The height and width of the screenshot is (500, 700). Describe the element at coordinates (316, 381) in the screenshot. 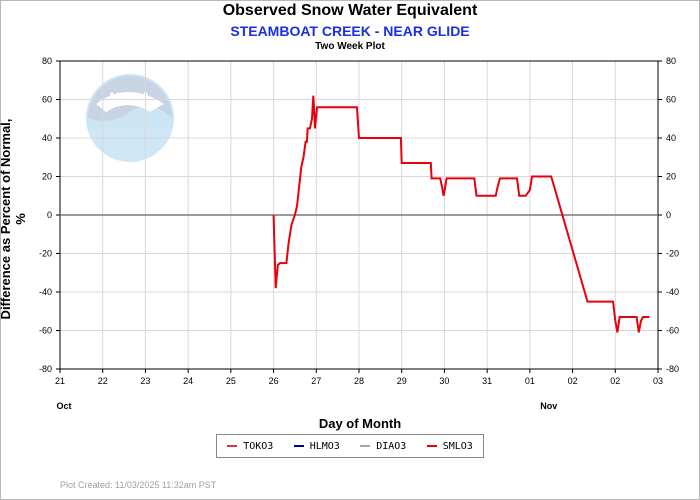

I see `x-tick-label: 27` at that location.